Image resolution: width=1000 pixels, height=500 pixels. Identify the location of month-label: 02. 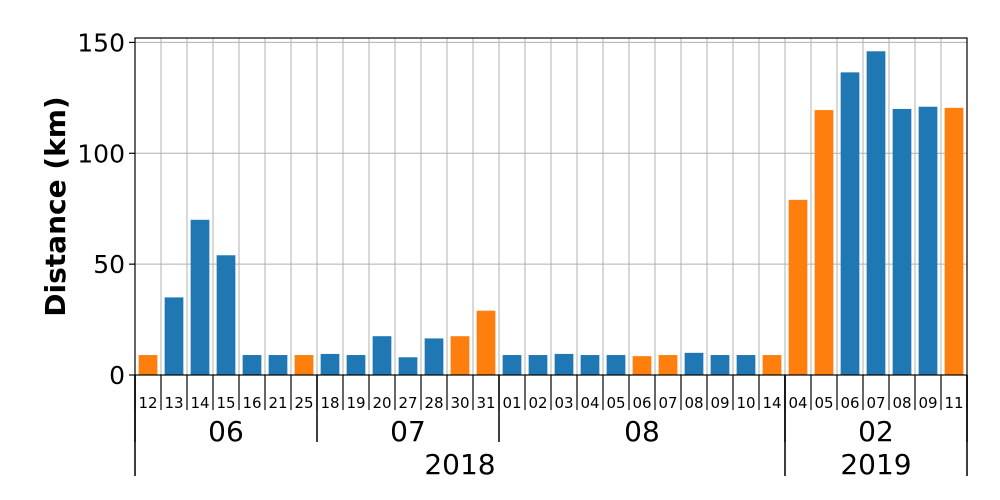
(876, 431).